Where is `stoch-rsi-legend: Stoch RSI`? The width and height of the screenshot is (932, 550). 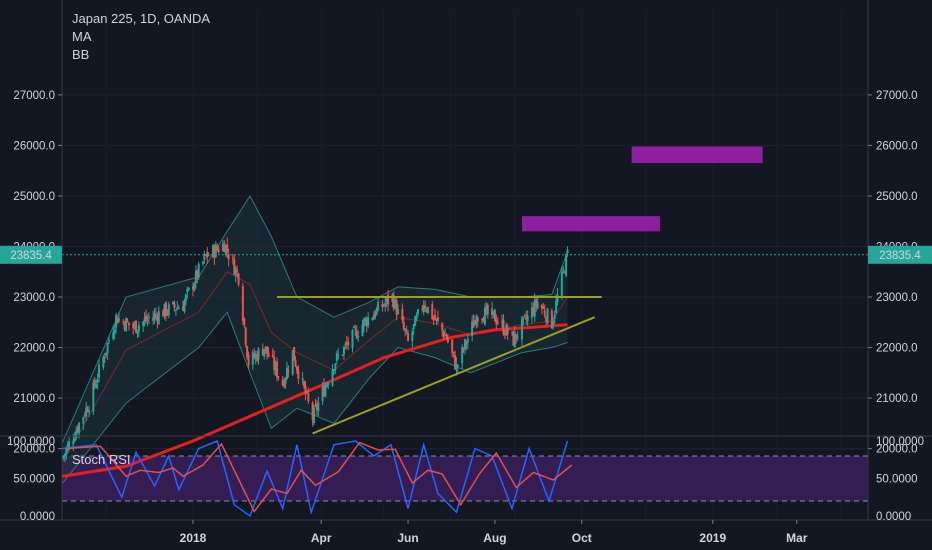
stoch-rsi-legend: Stoch RSI is located at coordinates (101, 460).